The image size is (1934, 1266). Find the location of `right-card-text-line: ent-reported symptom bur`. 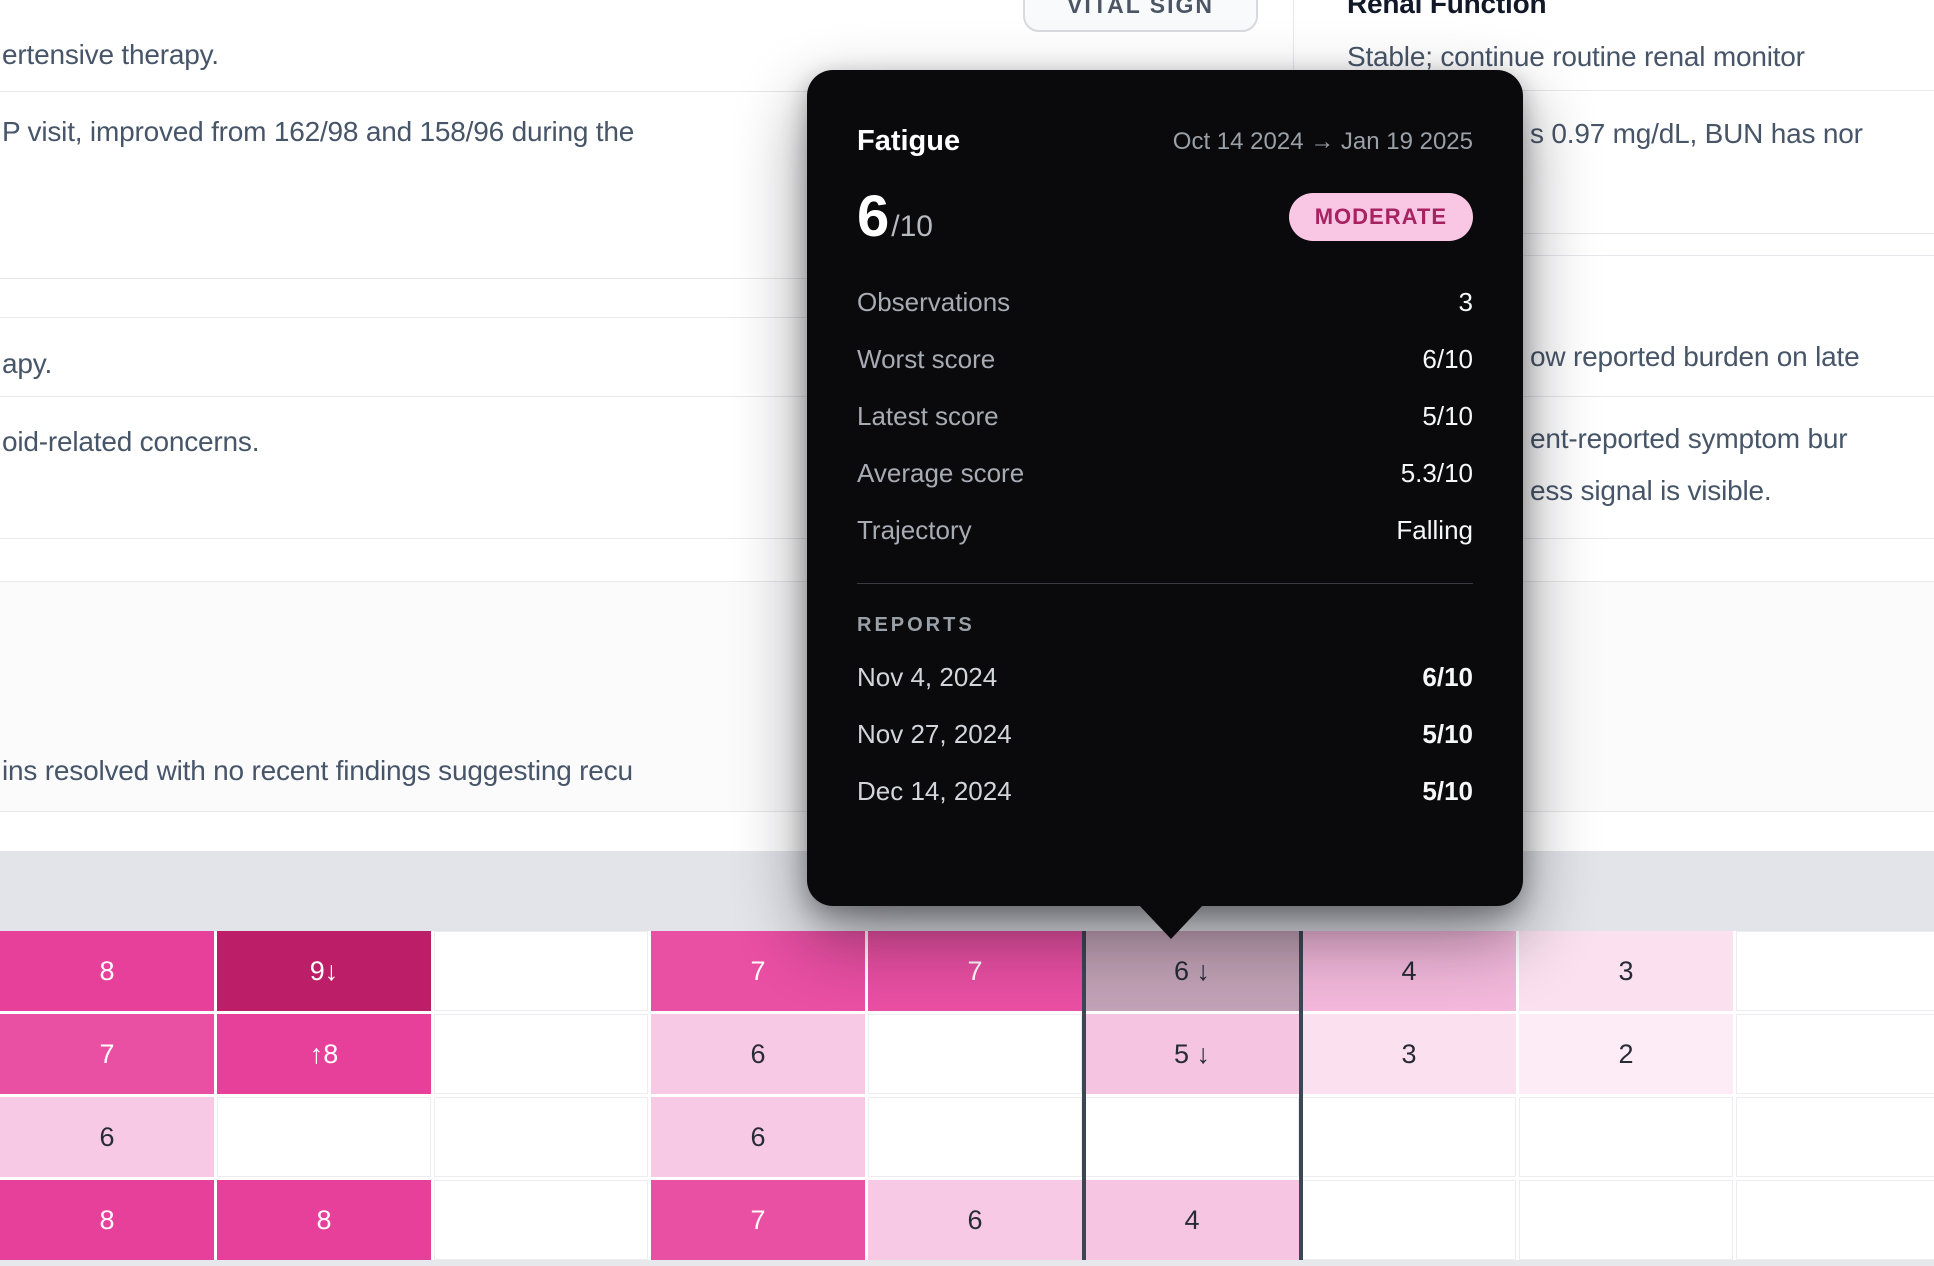

right-card-text-line: ent-reported symptom bur is located at coordinates (1689, 438).